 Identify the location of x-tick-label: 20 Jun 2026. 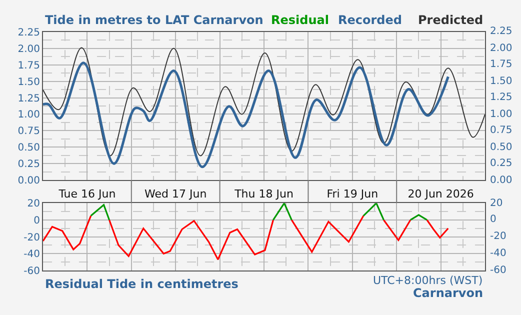
(441, 193).